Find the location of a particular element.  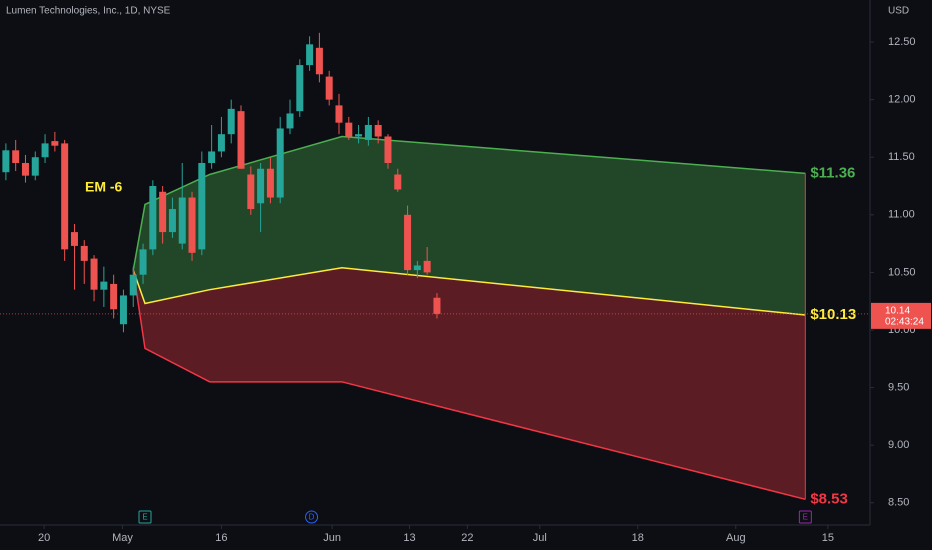

x-tick-label: Aug is located at coordinates (736, 538).